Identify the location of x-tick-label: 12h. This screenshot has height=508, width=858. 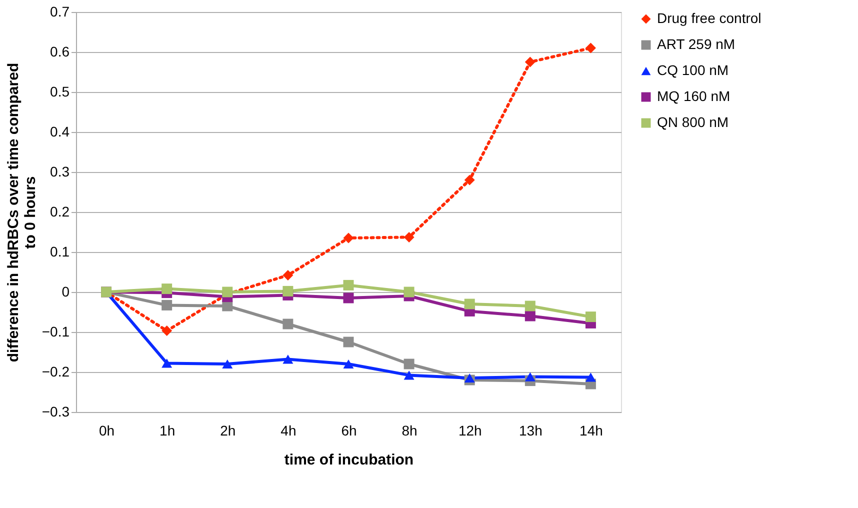
(470, 430).